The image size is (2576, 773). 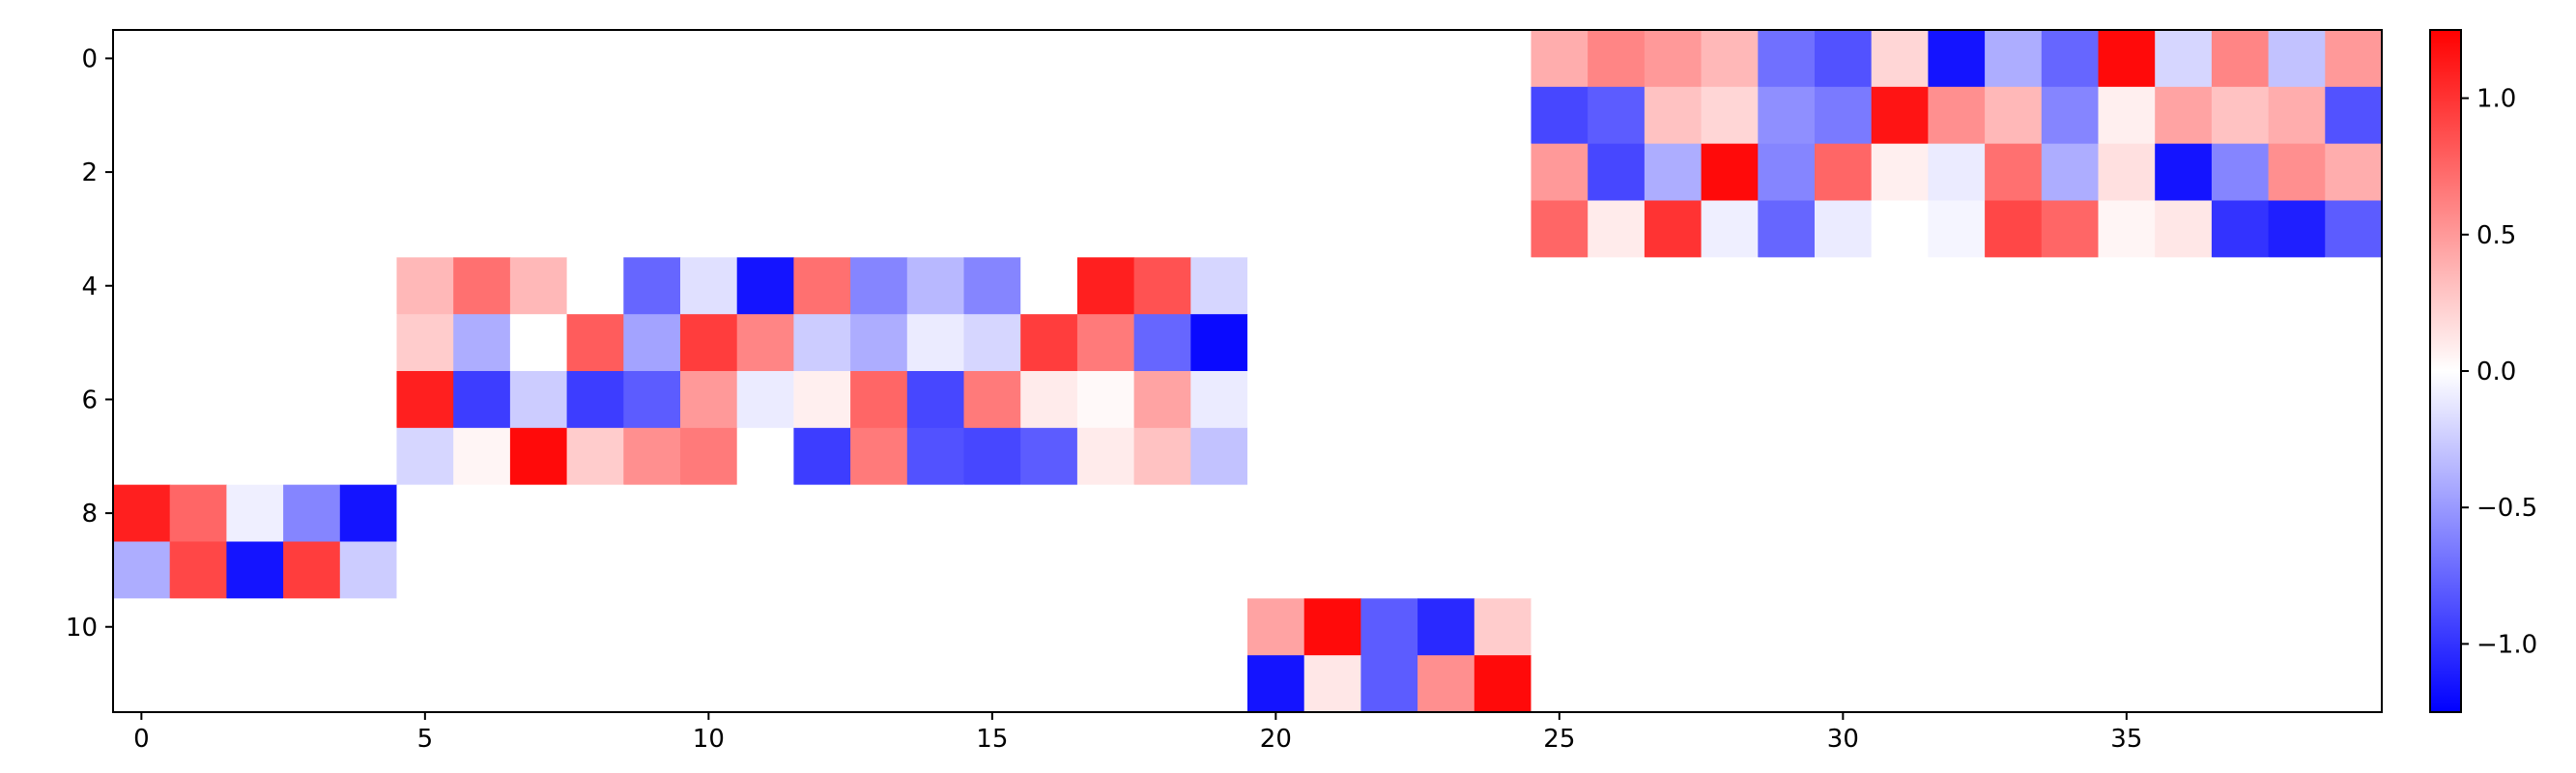 I want to click on colorbar-tick-label: 0.5, so click(x=2496, y=235).